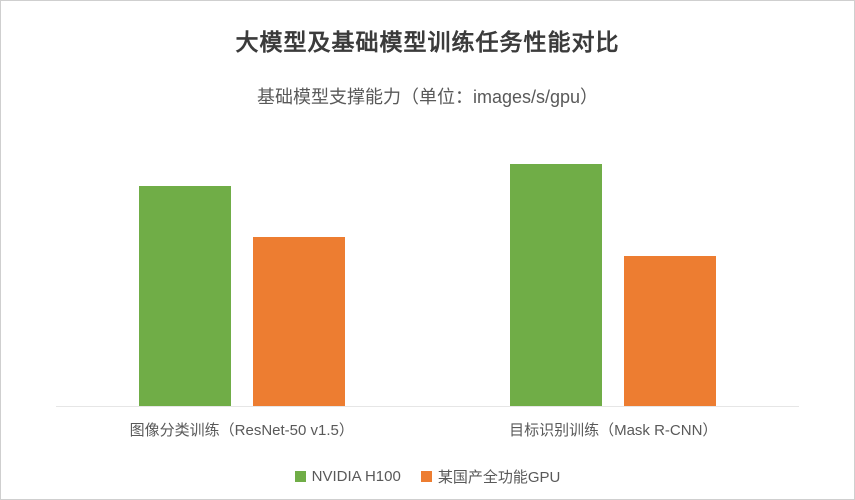  Describe the element at coordinates (427, 42) in the screenshot. I see `chart-title: 大模型及基础模型训练任务性能对比` at that location.